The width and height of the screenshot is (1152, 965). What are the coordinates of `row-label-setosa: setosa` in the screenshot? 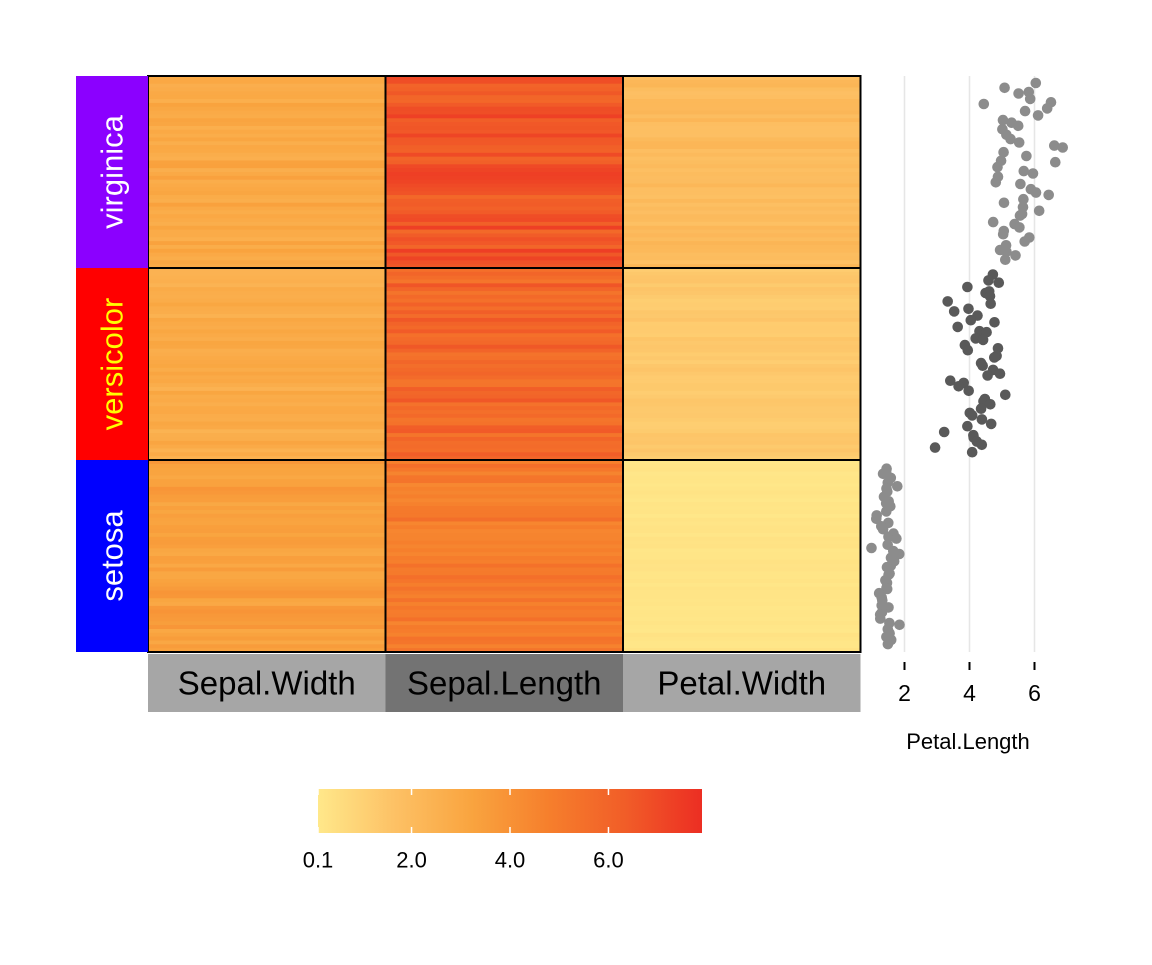 It's located at (112, 556).